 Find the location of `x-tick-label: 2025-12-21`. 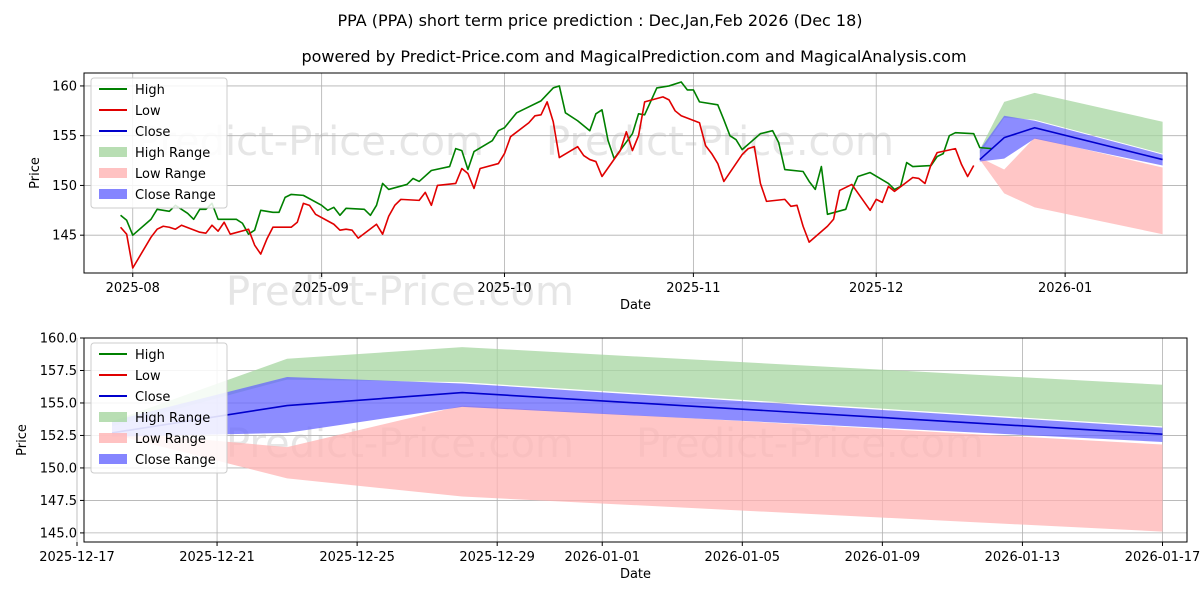

x-tick-label: 2025-12-21 is located at coordinates (217, 557).